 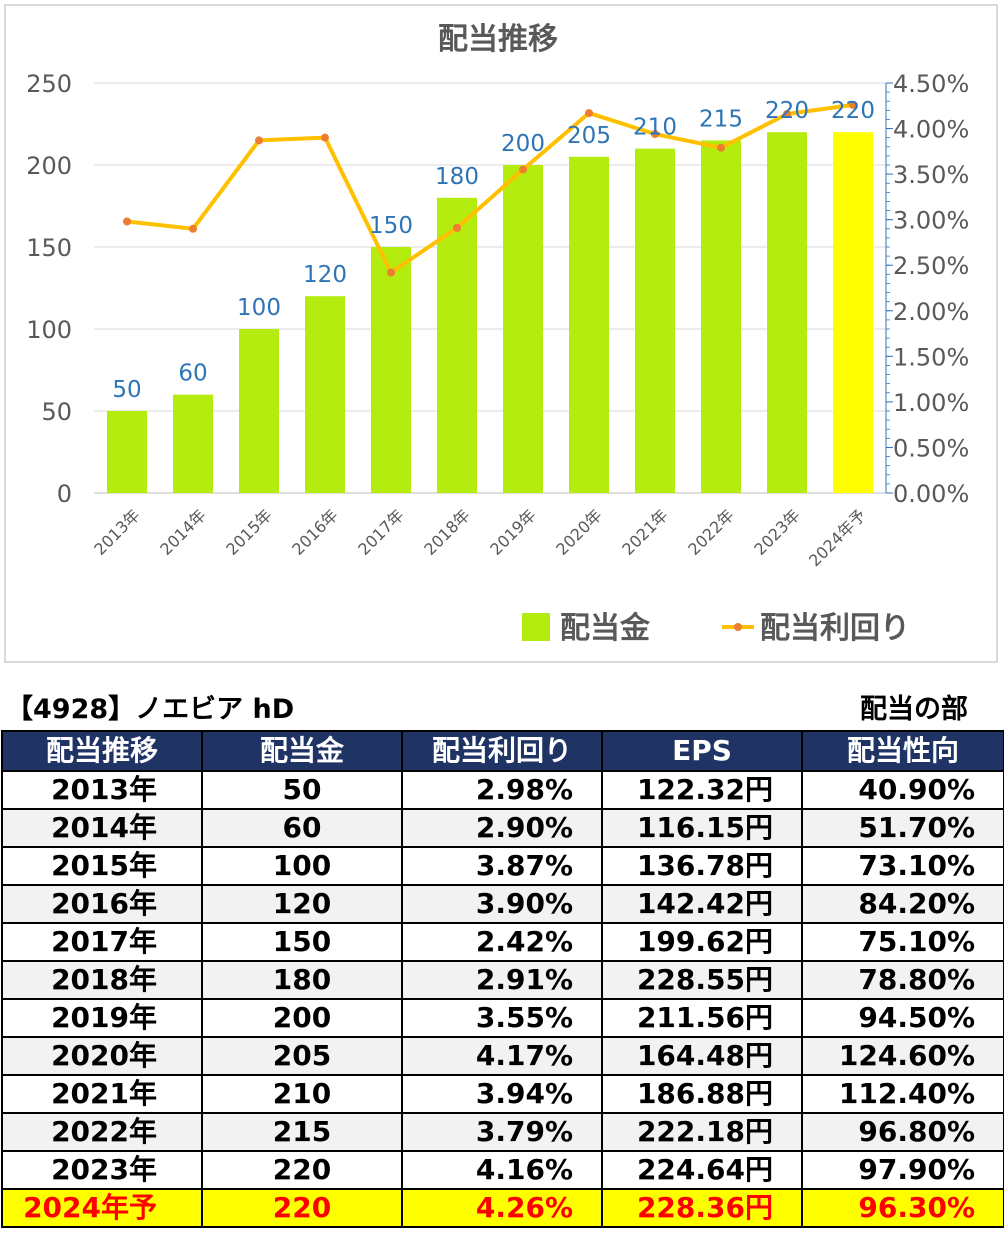 I want to click on y-right-tick-label: 0.50%, so click(x=931, y=448).